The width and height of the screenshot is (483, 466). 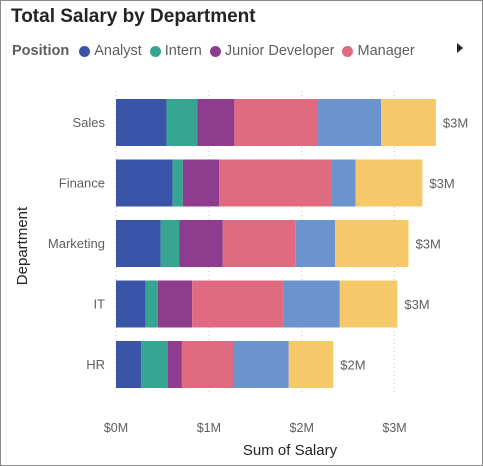 I want to click on legend-item-1: Intern, so click(x=175, y=51).